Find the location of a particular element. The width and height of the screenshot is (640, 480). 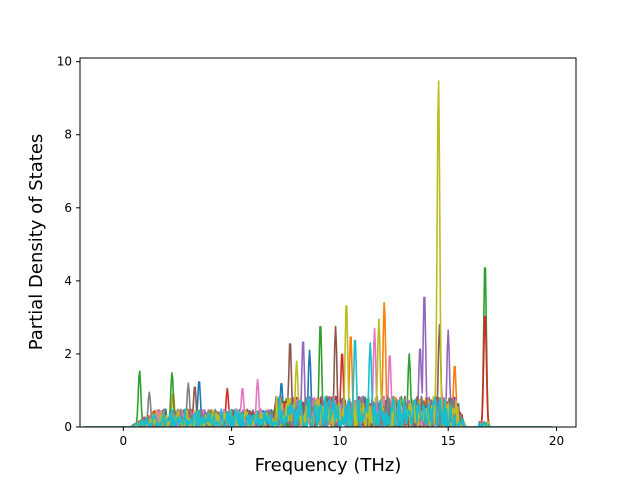

x-tick-label: 10 is located at coordinates (339, 441).